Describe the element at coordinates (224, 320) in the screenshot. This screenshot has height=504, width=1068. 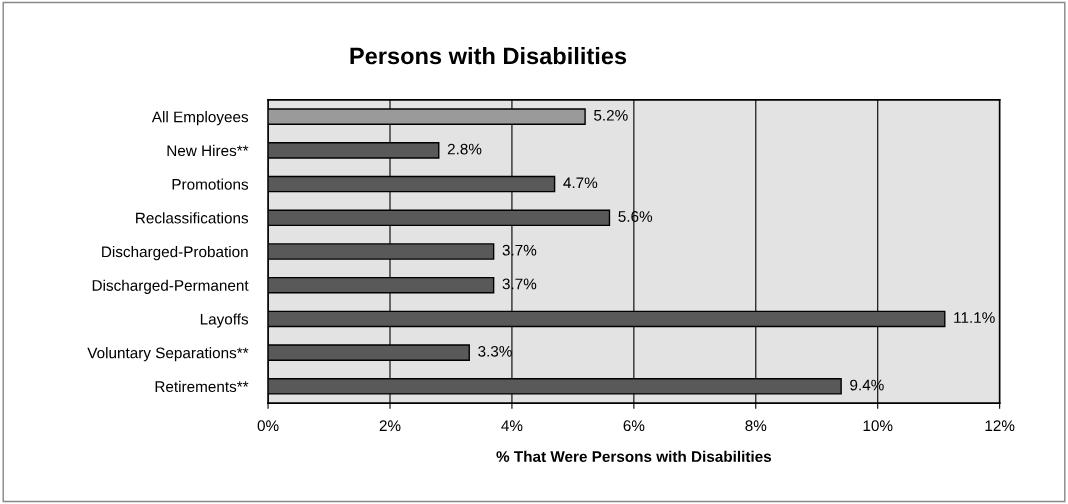
I see `y-tick-label: Layoffs` at that location.